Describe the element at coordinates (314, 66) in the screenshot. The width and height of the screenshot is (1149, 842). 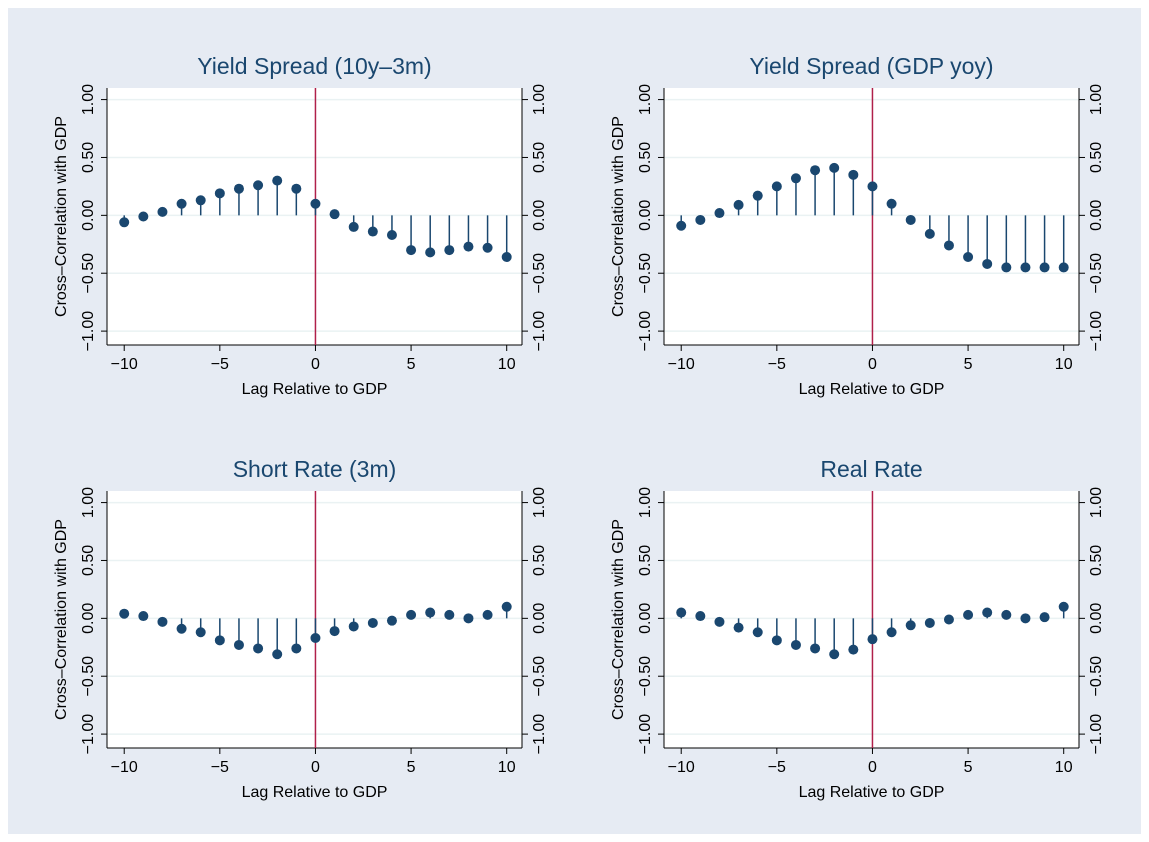
I see `panel-title: Yield Spread (10y–3m)` at that location.